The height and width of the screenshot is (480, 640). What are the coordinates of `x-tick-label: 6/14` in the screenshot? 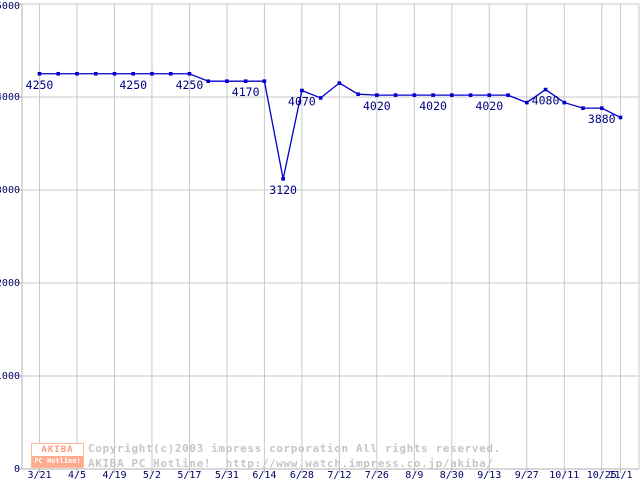 It's located at (264, 475).